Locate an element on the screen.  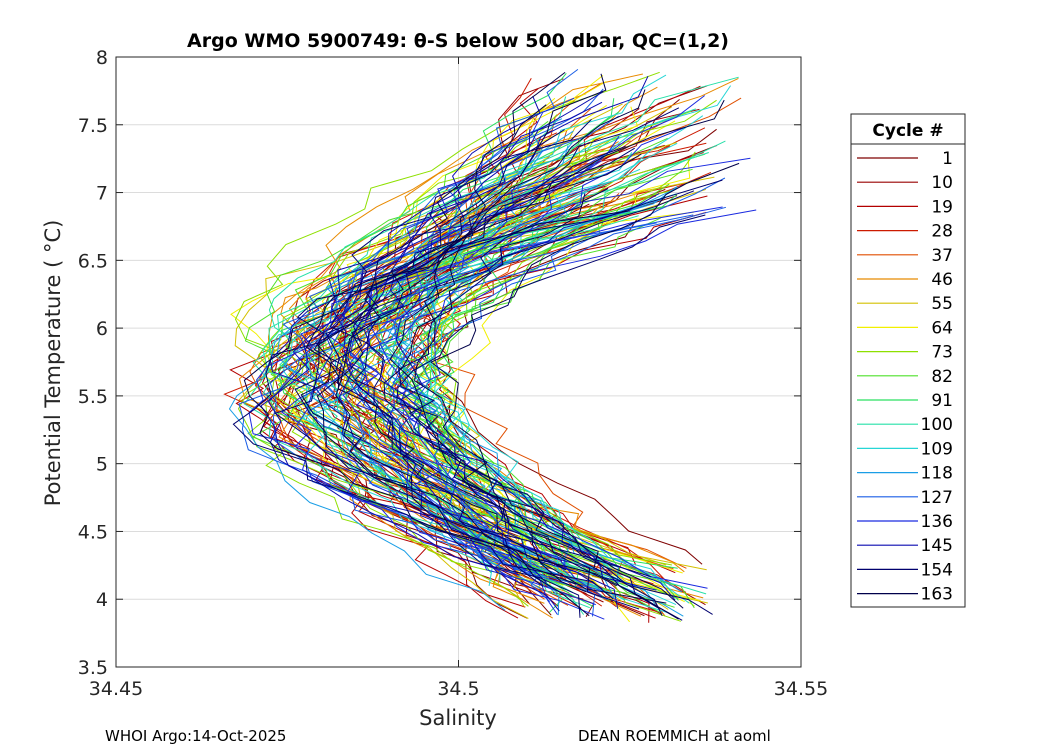
legend-label: 118 is located at coordinates (937, 474).